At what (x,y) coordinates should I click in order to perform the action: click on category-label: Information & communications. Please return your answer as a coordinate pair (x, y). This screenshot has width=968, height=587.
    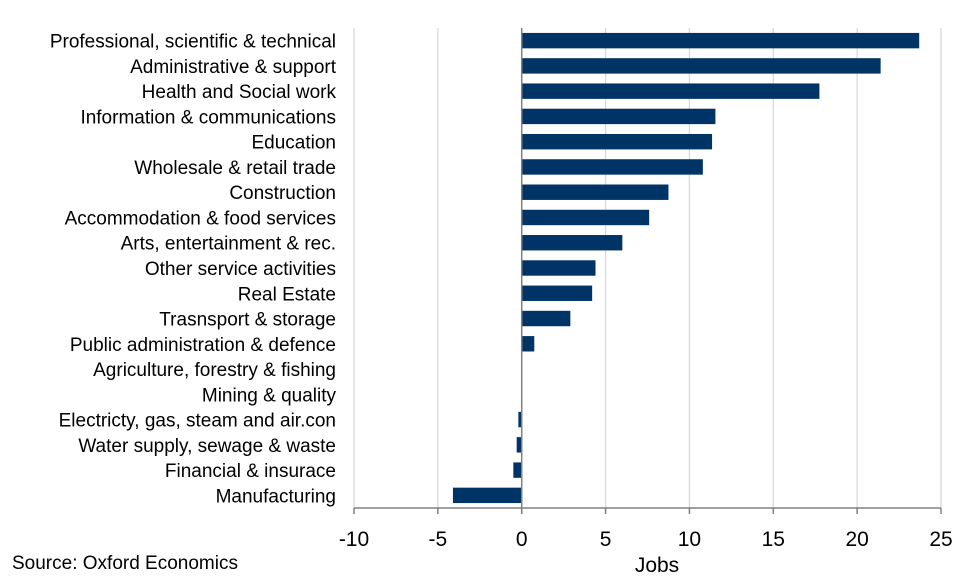
    Looking at the image, I should click on (208, 117).